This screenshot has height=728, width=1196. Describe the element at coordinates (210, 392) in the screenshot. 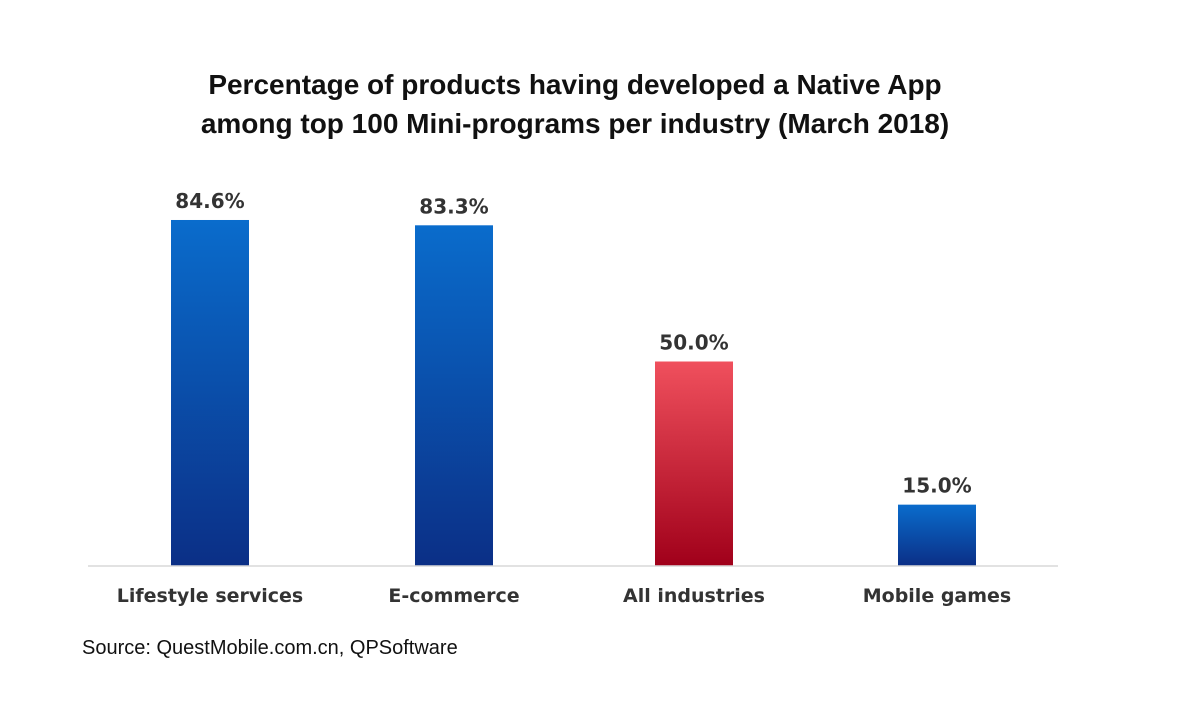

I see `bar-lifestyle-services` at that location.